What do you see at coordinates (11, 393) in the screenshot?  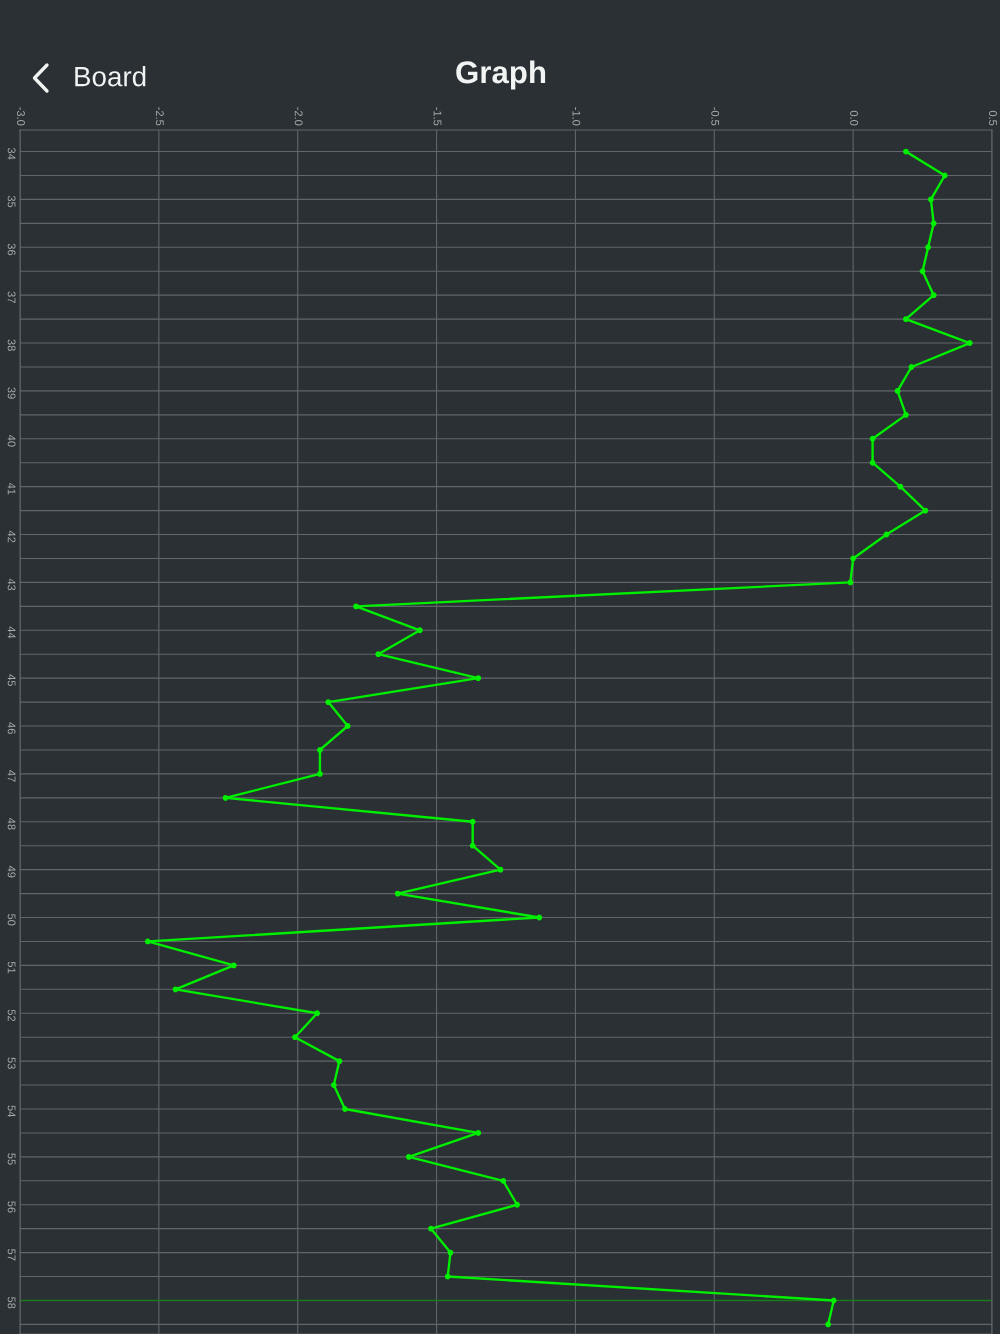 I see `y-tick-label: 39` at bounding box center [11, 393].